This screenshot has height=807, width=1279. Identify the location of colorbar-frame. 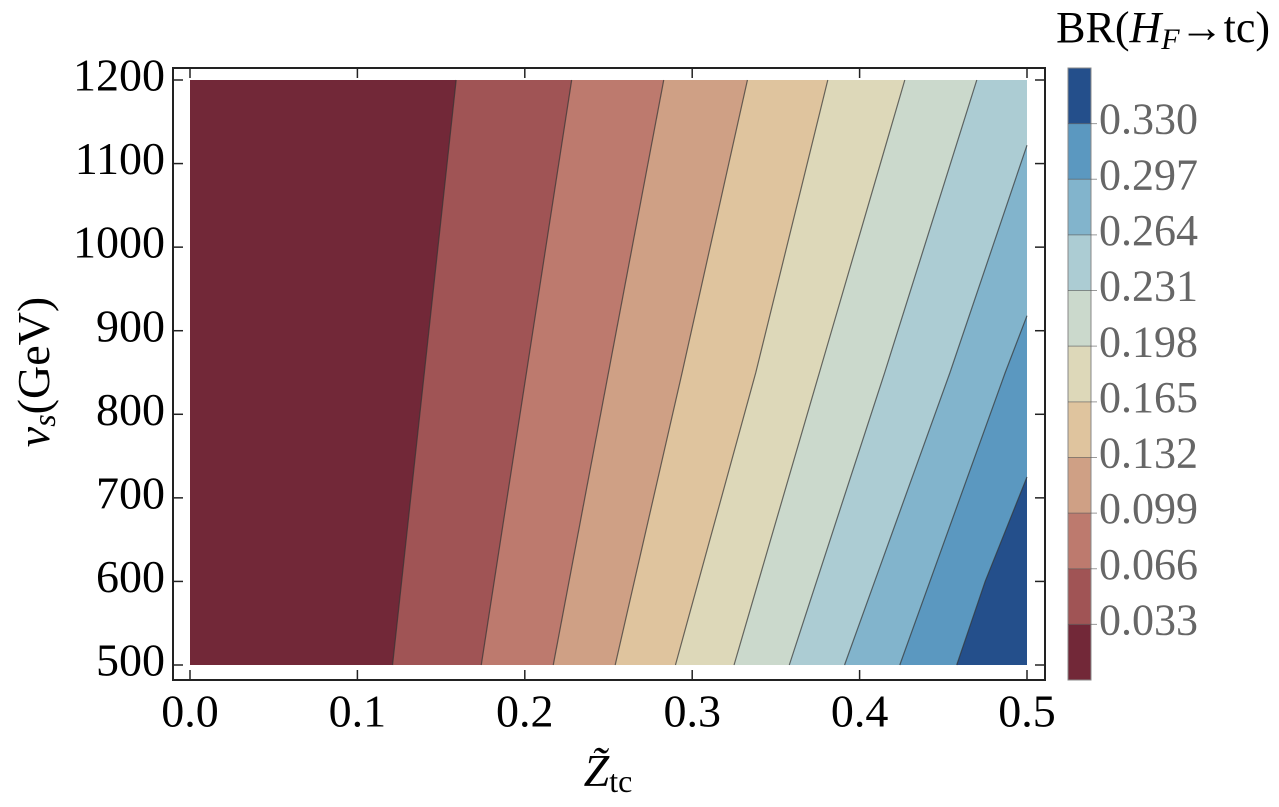
(1079, 374).